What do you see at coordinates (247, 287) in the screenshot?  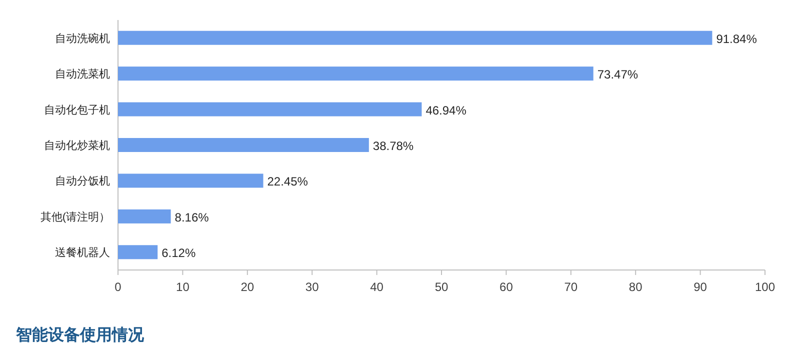 I see `x-tick-label: 20` at bounding box center [247, 287].